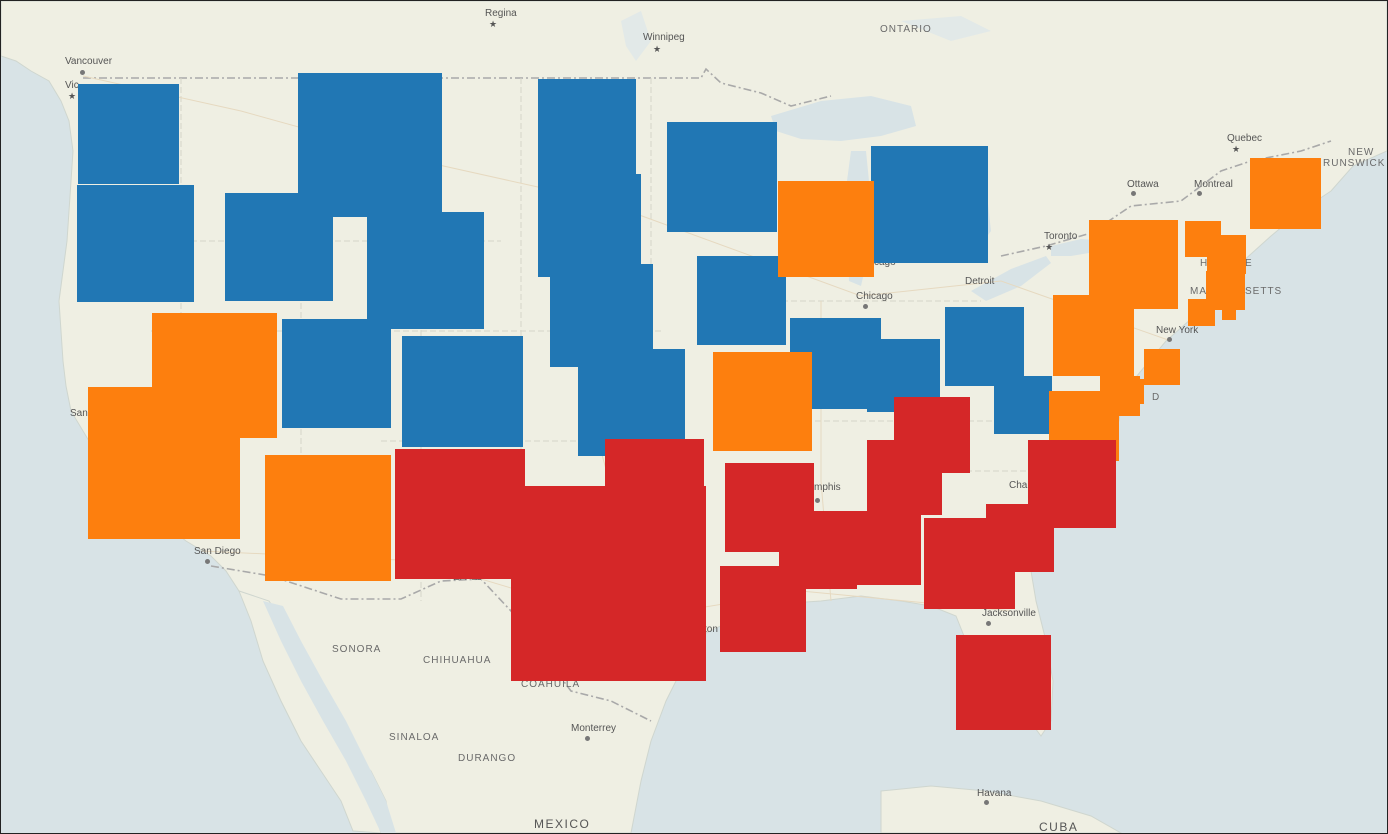 This screenshot has height=834, width=1388. What do you see at coordinates (826, 229) in the screenshot?
I see `state-square-wi` at bounding box center [826, 229].